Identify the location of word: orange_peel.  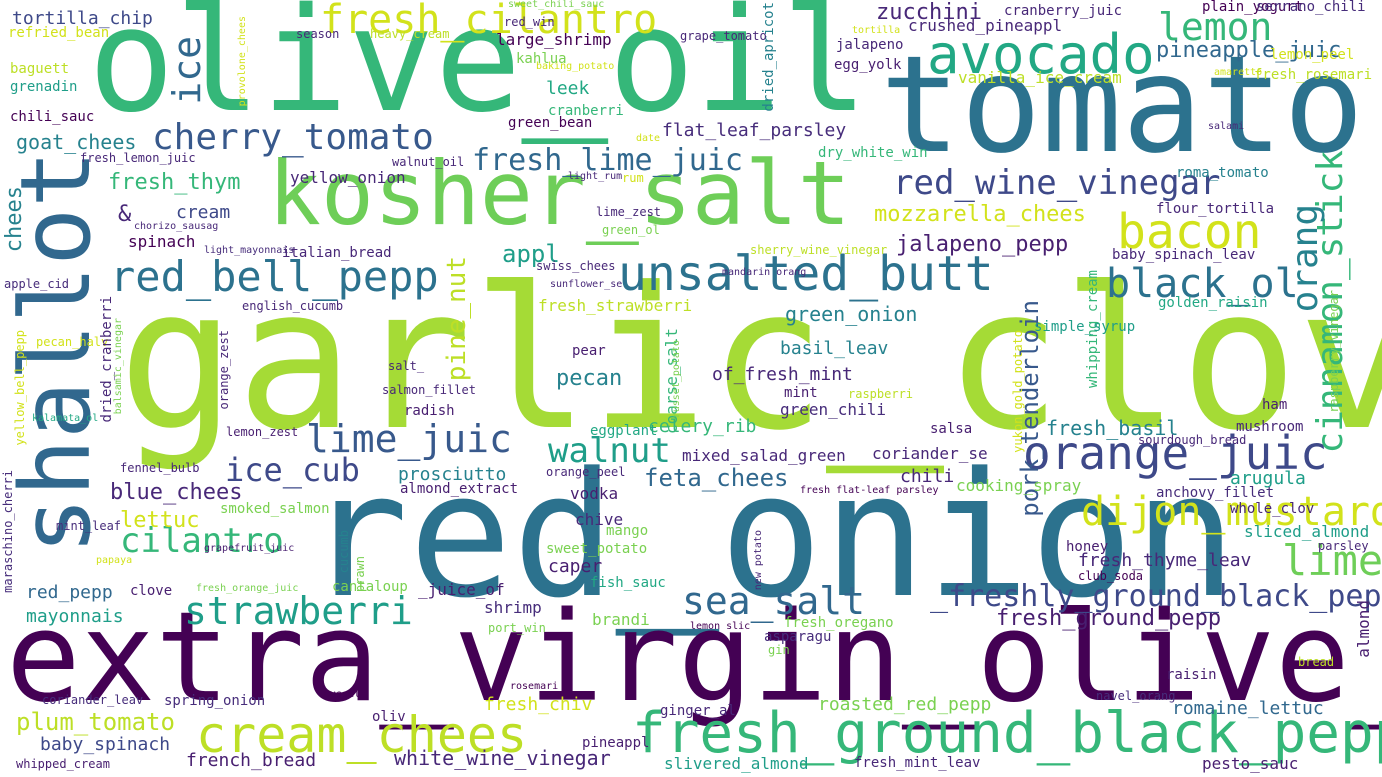
(586, 472).